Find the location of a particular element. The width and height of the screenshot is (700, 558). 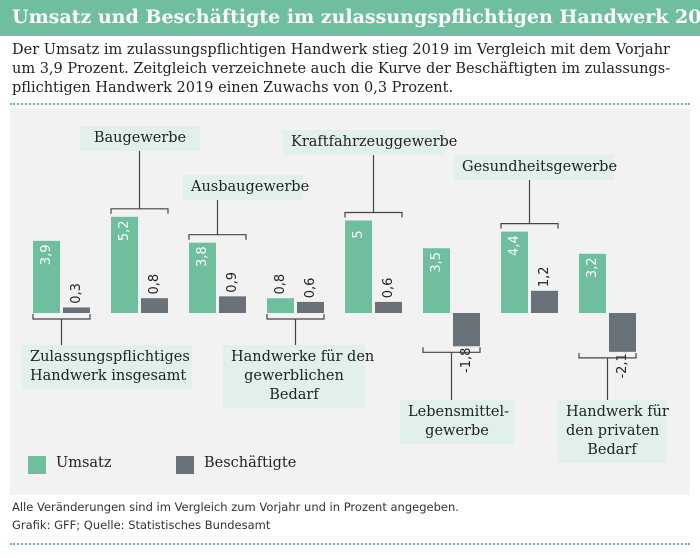

data-label-umsatz-insgesamt: 3,9 is located at coordinates (46, 255).